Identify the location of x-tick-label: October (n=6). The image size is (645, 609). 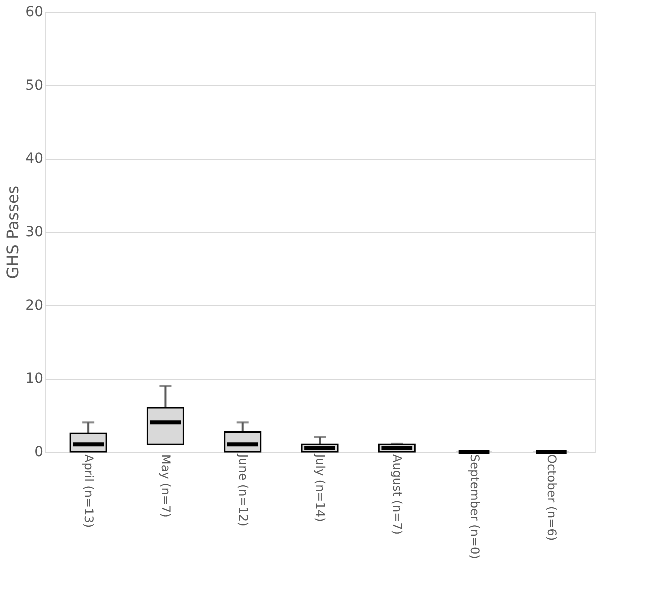
(551, 497).